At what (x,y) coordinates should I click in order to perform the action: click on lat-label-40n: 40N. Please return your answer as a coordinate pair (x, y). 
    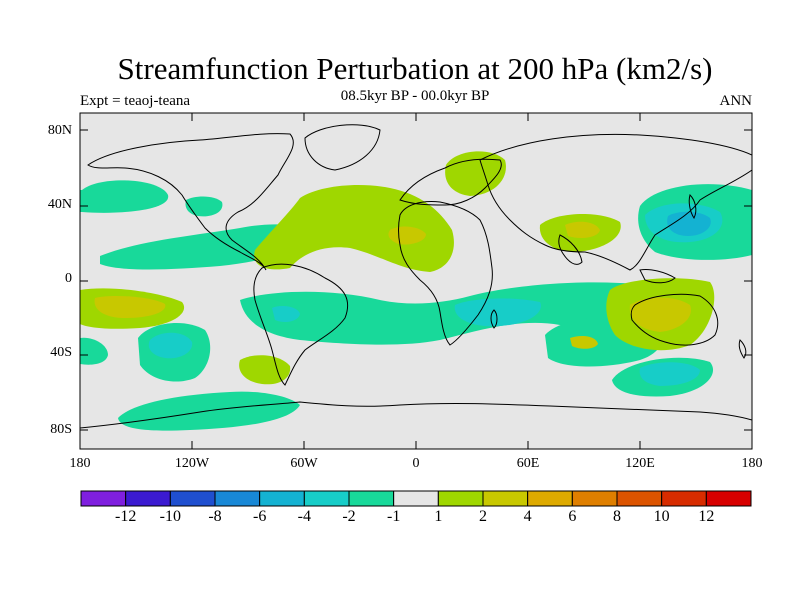
    Looking at the image, I should click on (59, 204).